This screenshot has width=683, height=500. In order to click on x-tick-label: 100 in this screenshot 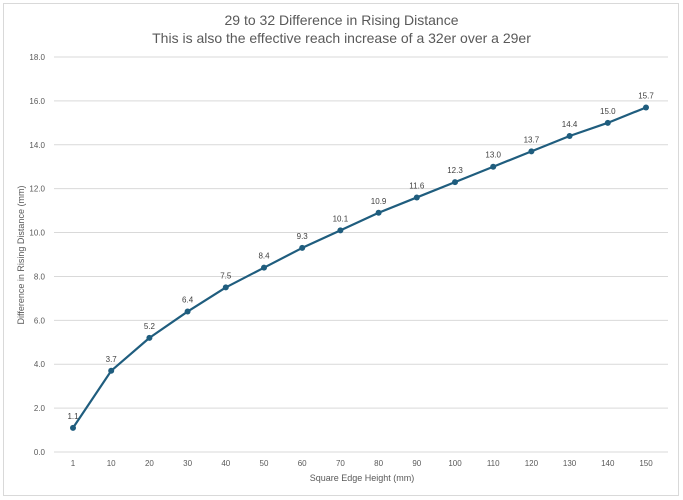, I will do `click(455, 463)`.